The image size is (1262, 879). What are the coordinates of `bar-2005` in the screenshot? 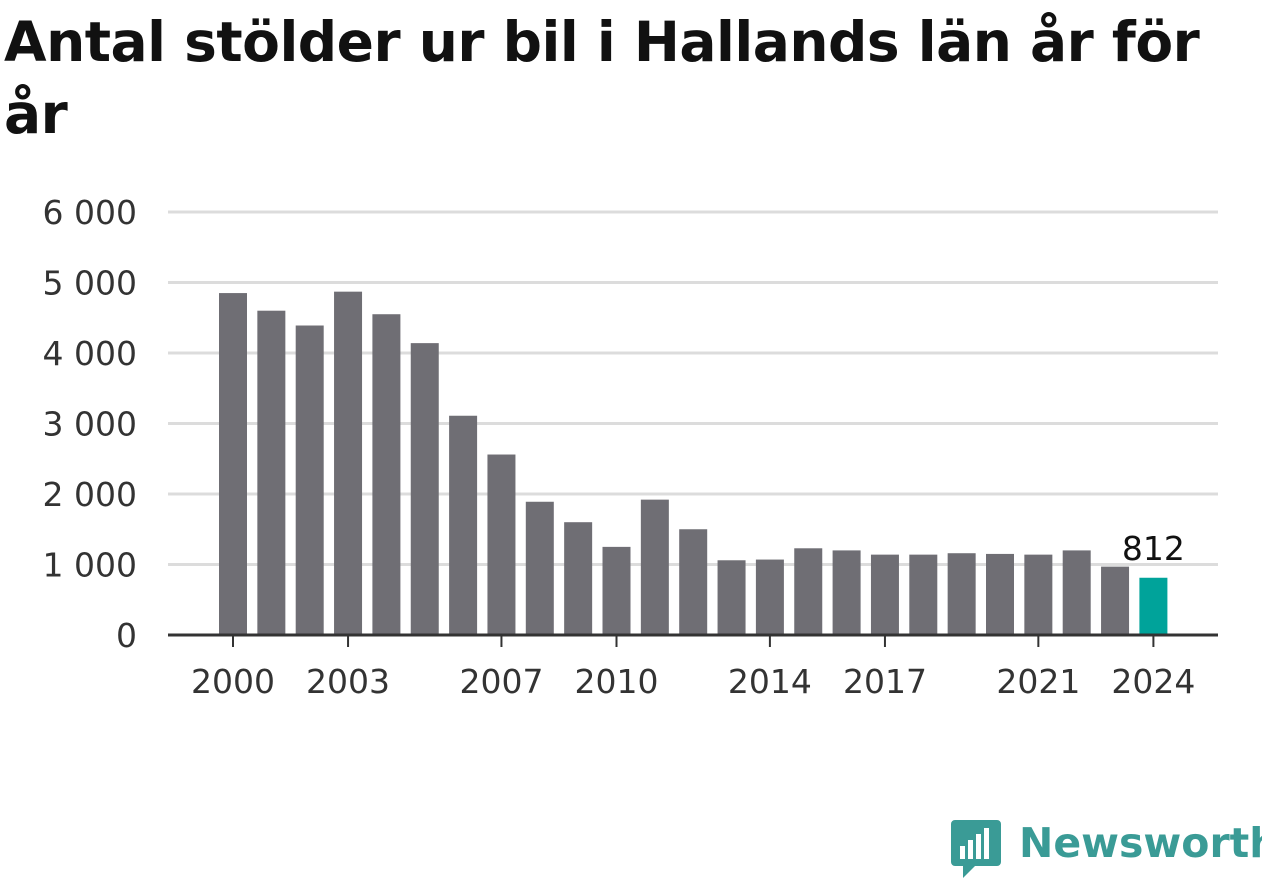 It's located at (424, 489).